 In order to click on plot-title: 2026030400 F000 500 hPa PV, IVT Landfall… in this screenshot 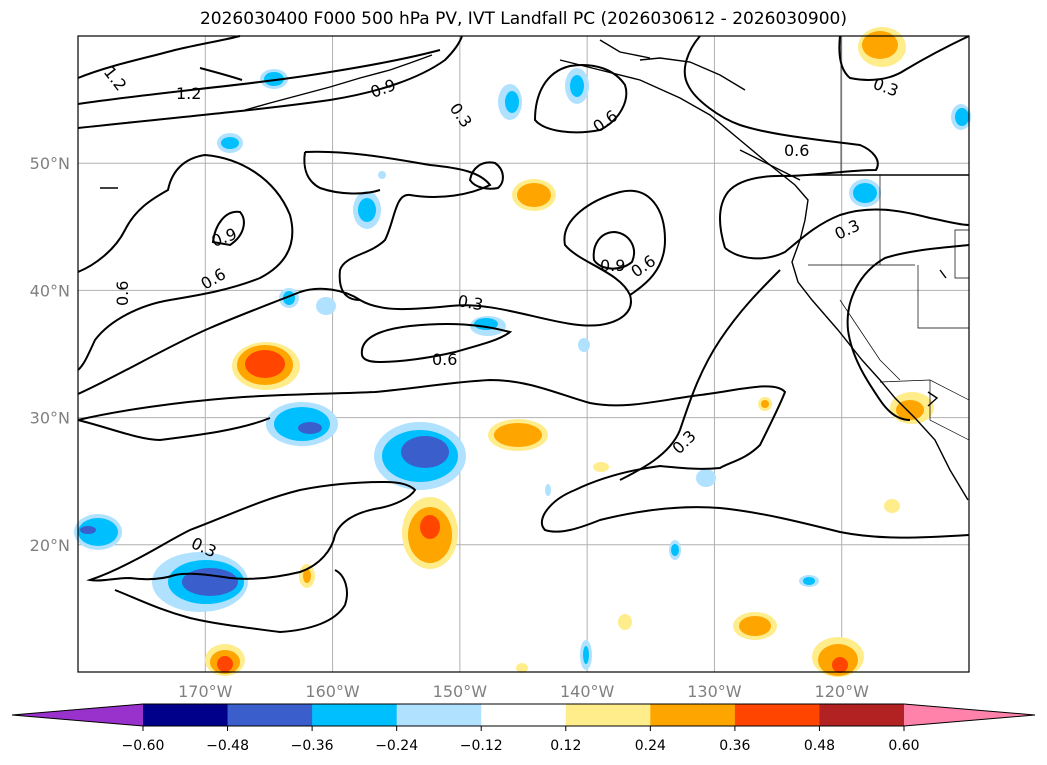, I will do `click(523, 19)`.